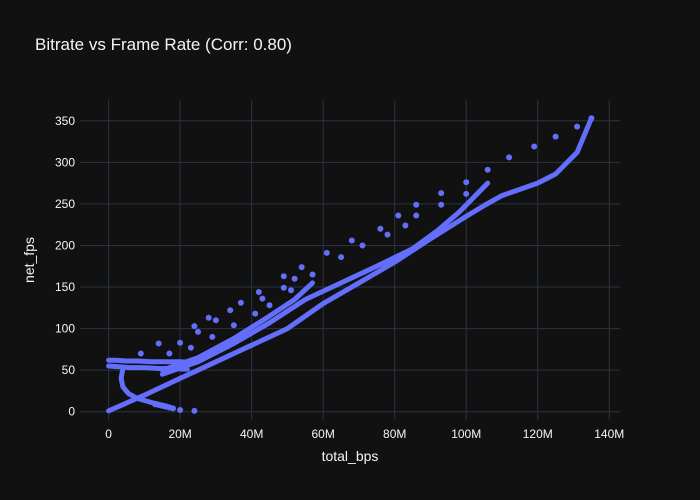  I want to click on x-tick-label: 100M, so click(466, 434).